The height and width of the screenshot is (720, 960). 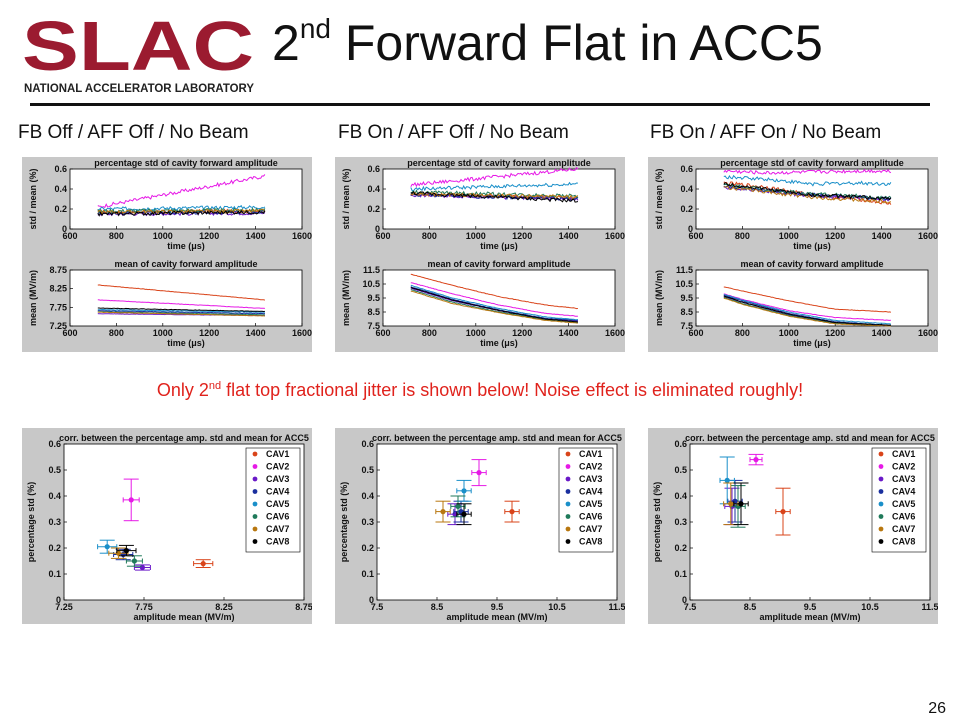 What do you see at coordinates (277, 517) in the screenshot?
I see `legend-label-cav6: CAV6` at bounding box center [277, 517].